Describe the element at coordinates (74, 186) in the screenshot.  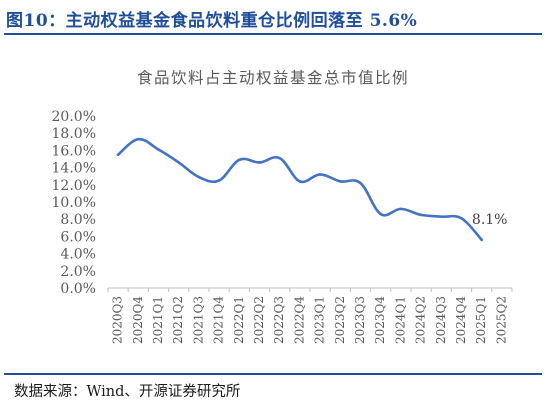
I see `y-tick-label: 12.0%` at that location.